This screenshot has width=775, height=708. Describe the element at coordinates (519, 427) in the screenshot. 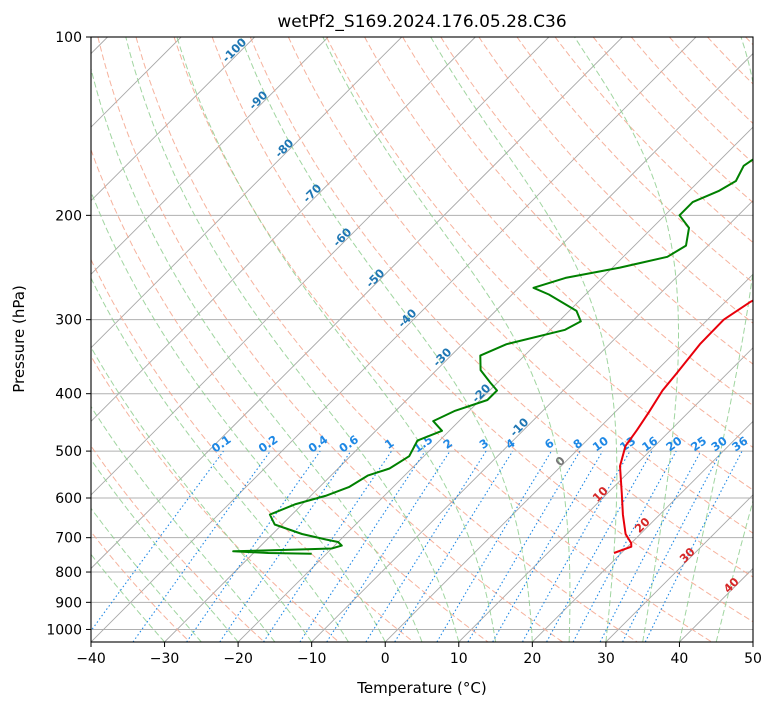

I see `adiabat-label: -10` at that location.